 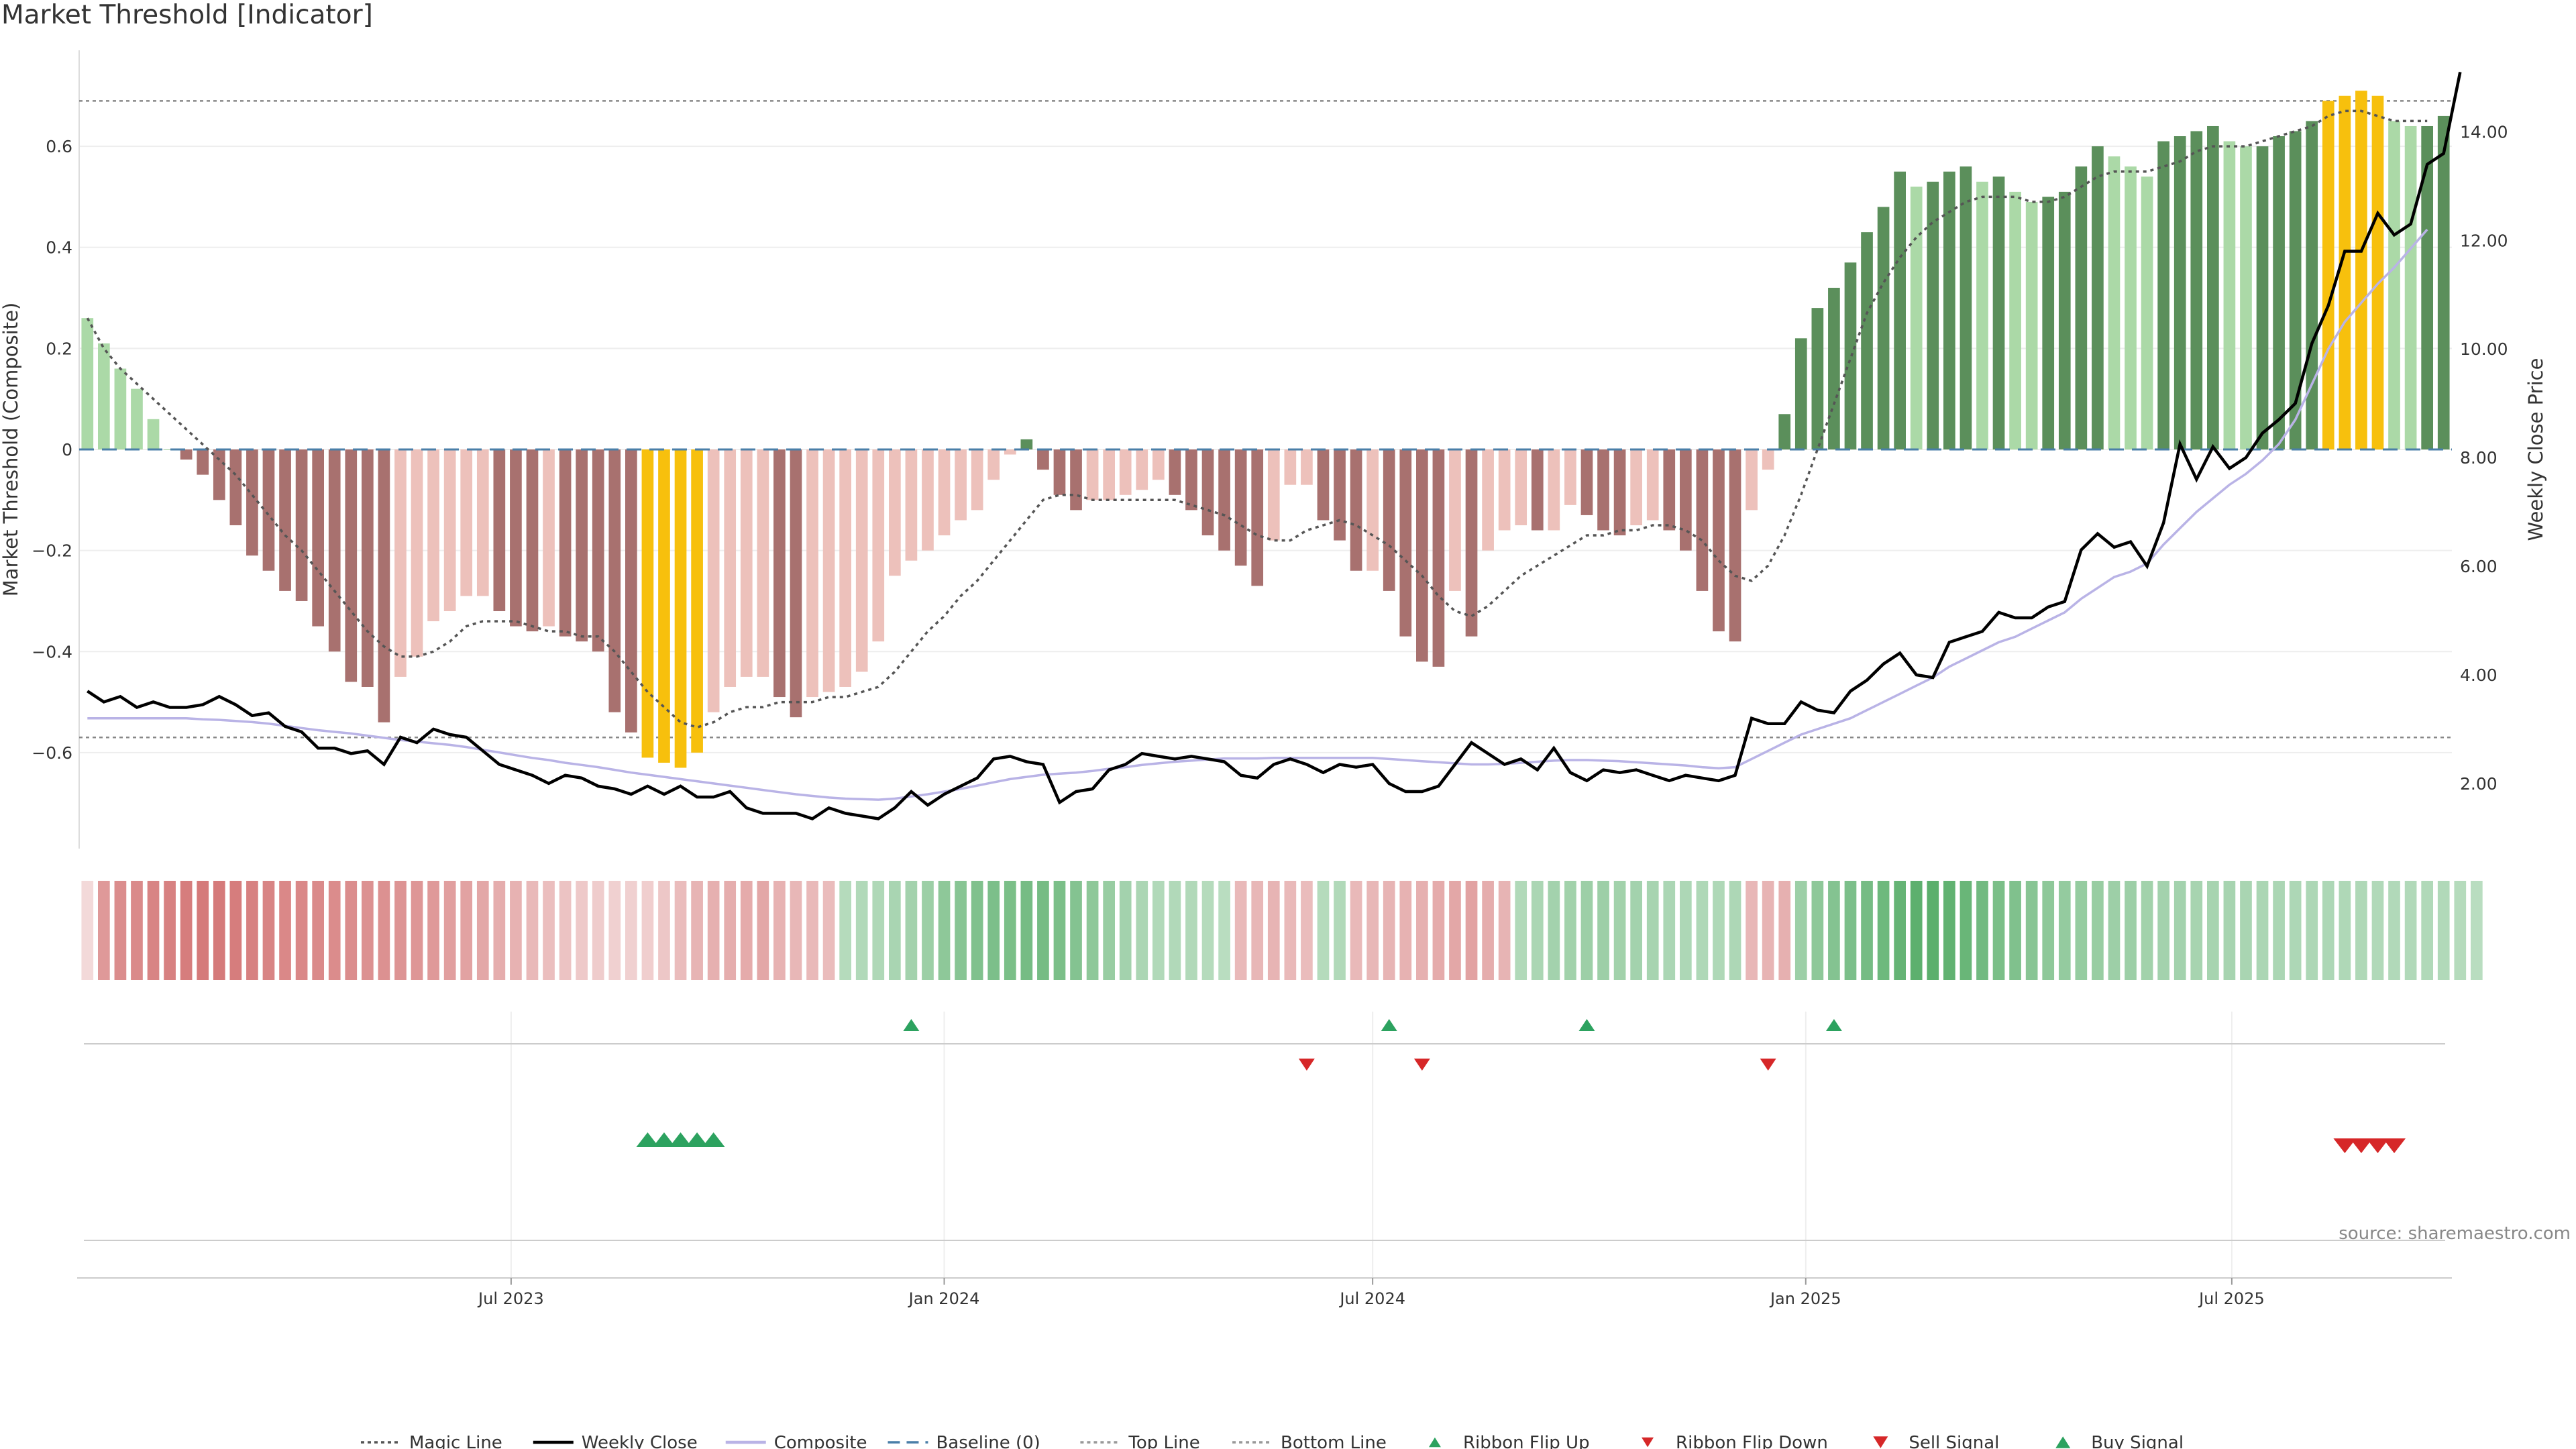 What do you see at coordinates (1526, 1441) in the screenshot?
I see `legend-label: Ribbon Flip Up` at bounding box center [1526, 1441].